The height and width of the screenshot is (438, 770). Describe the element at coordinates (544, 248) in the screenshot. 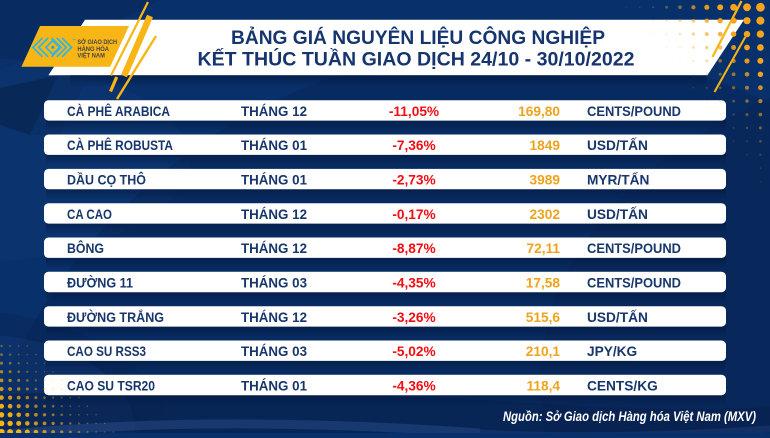

I see `svg-text: 72,11` at that location.